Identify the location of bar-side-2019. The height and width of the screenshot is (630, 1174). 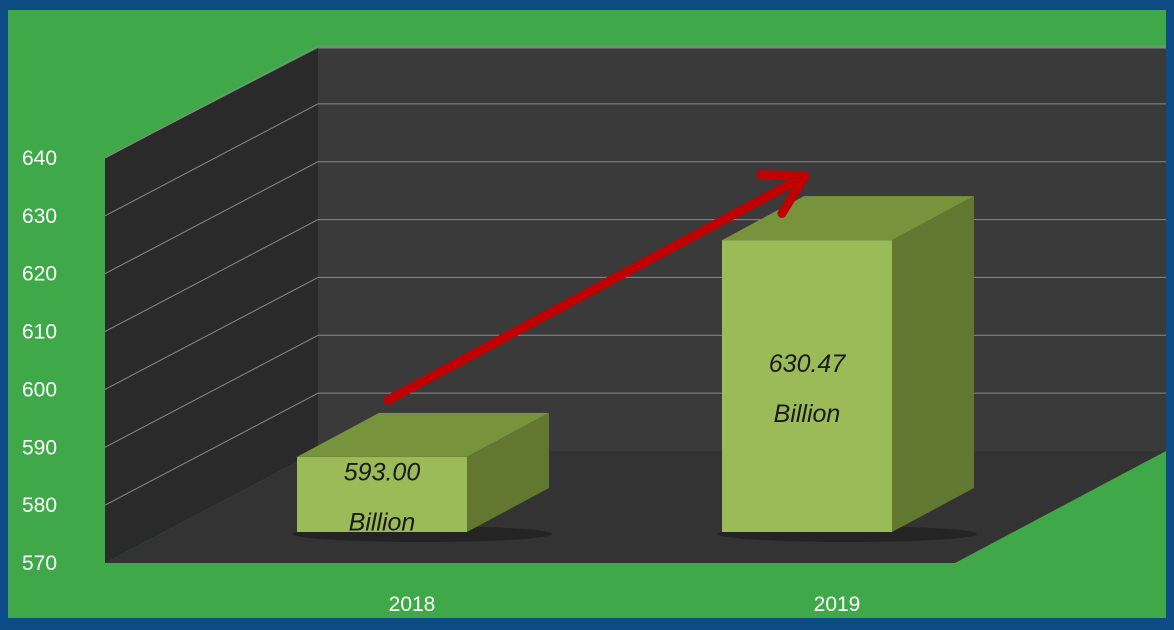
(933, 364).